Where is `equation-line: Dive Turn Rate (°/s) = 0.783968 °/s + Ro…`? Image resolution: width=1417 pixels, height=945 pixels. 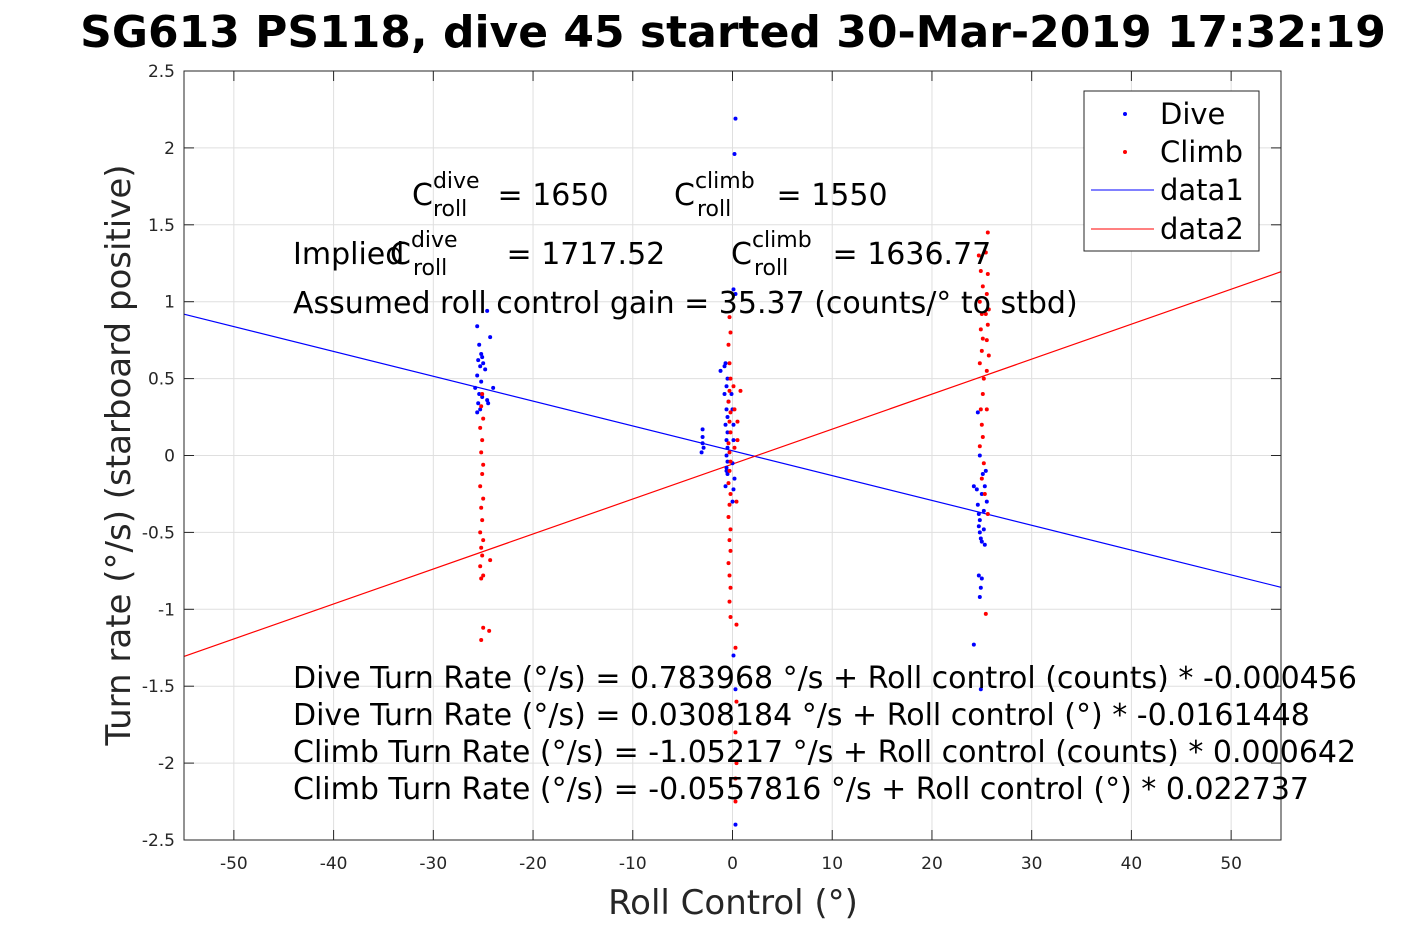 equation-line: Dive Turn Rate (°/s) = 0.783968 °/s + Ro… is located at coordinates (825, 678).